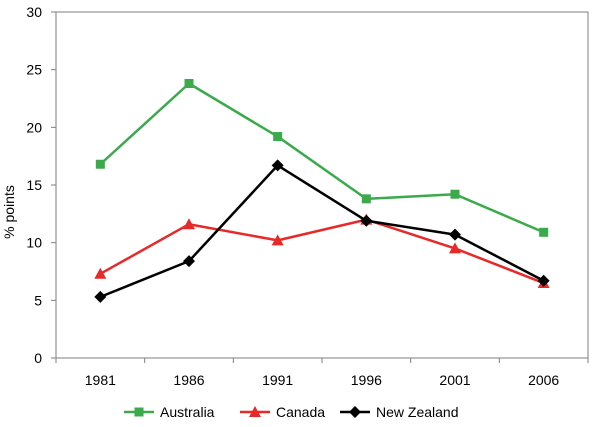 This screenshot has width=600, height=427. What do you see at coordinates (188, 380) in the screenshot?
I see `x-tick-label: 1986` at bounding box center [188, 380].